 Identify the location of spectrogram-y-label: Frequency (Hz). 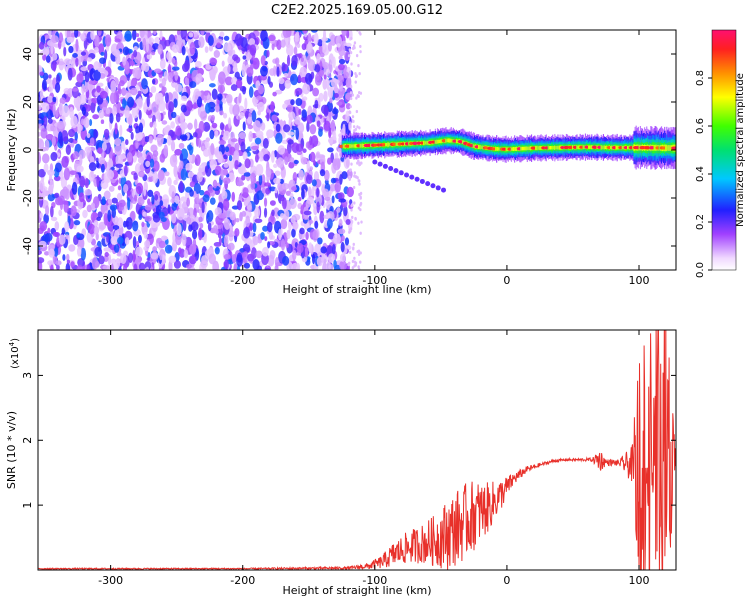
(11, 150).